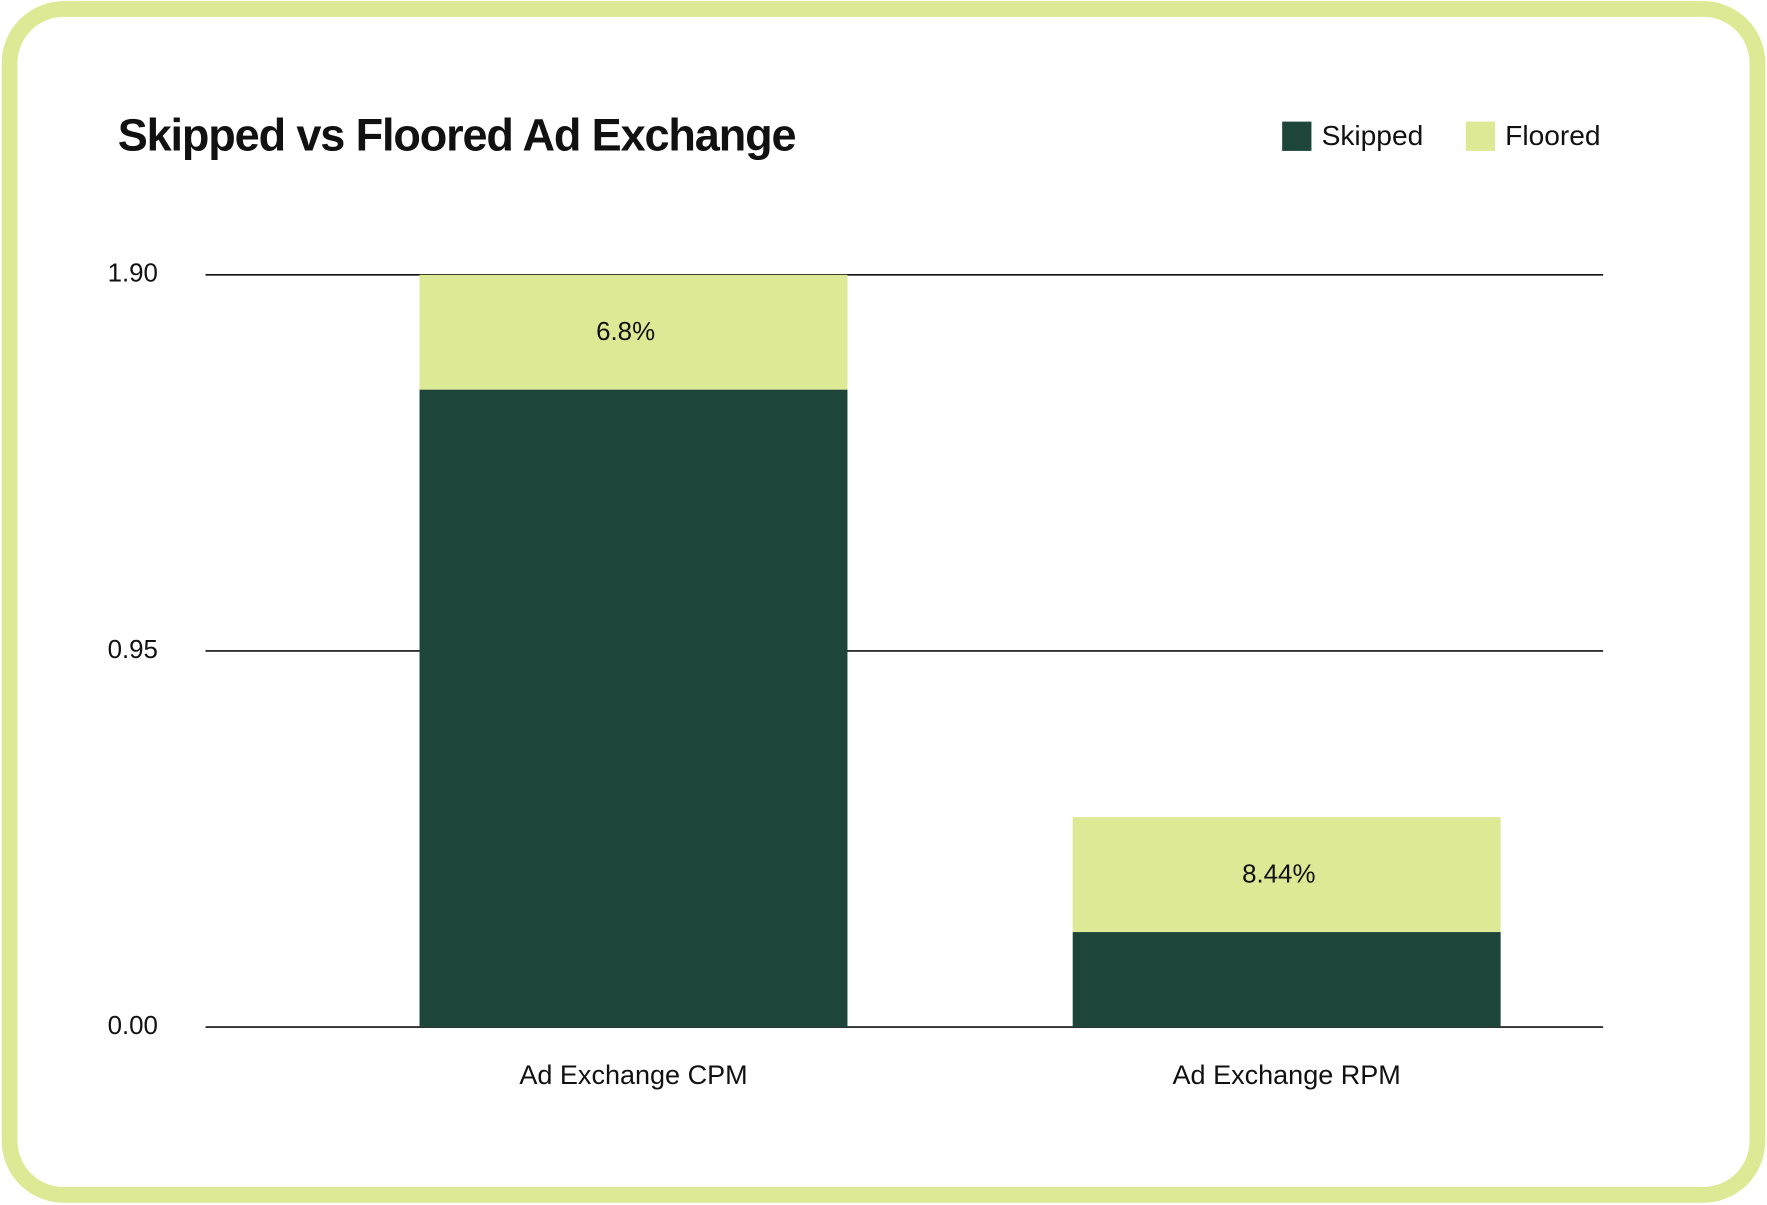 The image size is (1767, 1205). What do you see at coordinates (633, 1075) in the screenshot?
I see `x-tick-label: Ad Exchange CPM` at bounding box center [633, 1075].